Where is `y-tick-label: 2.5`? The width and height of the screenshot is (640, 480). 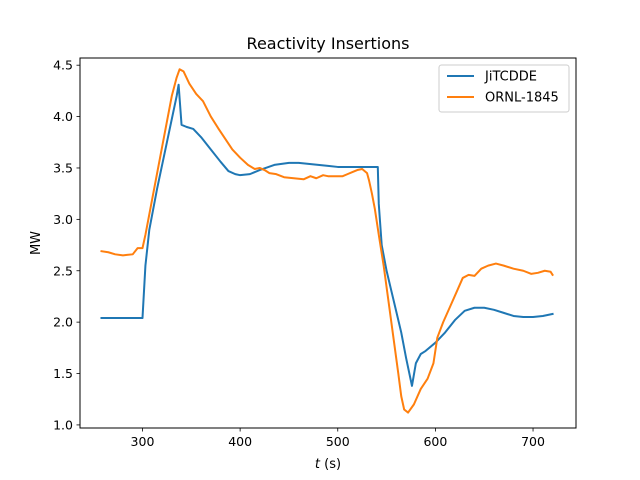 y-tick-label: 2.5 is located at coordinates (63, 270).